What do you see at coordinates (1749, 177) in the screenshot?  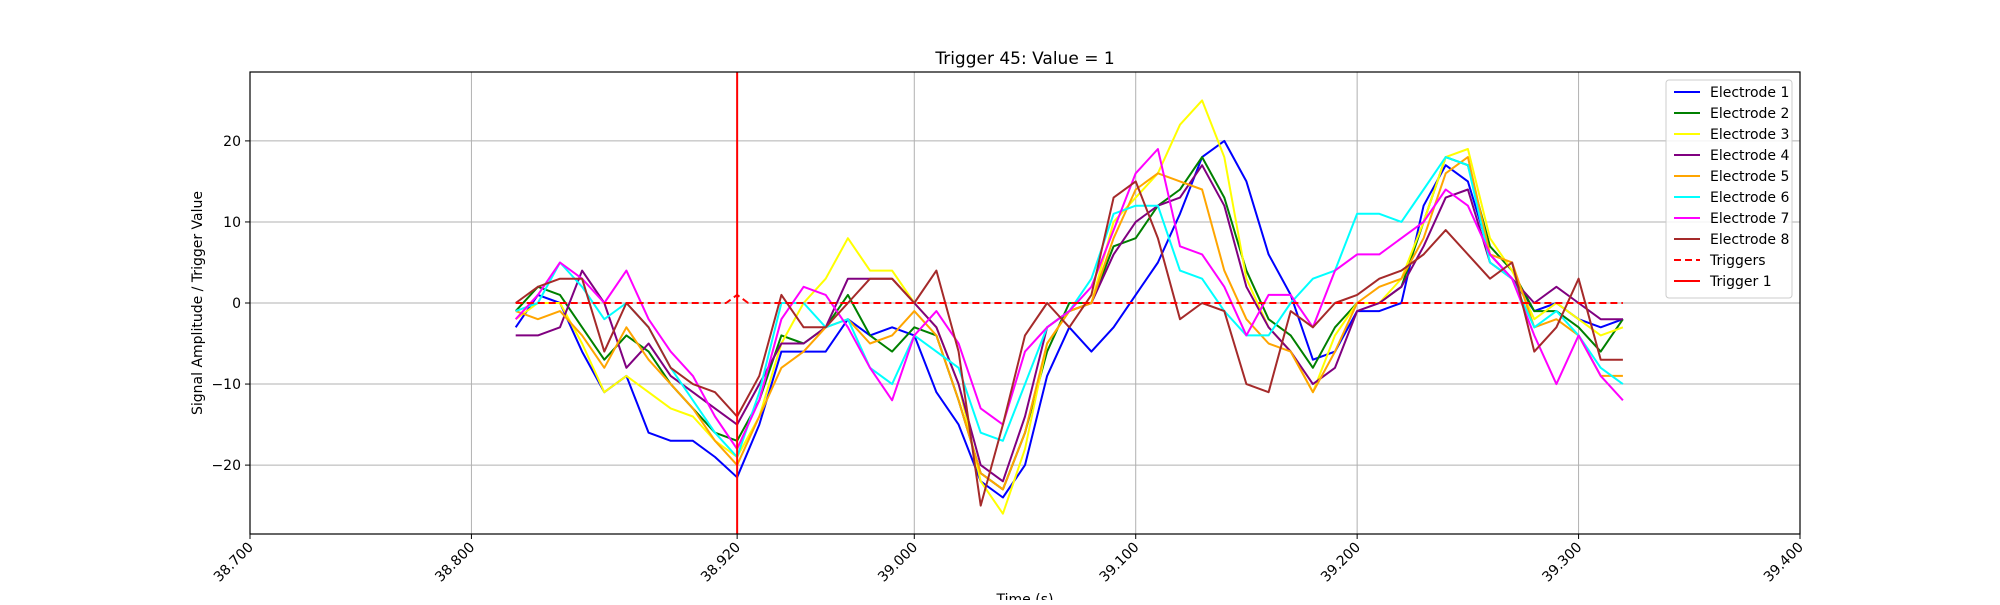 I see `legend-label: Electrode 5` at bounding box center [1749, 177].